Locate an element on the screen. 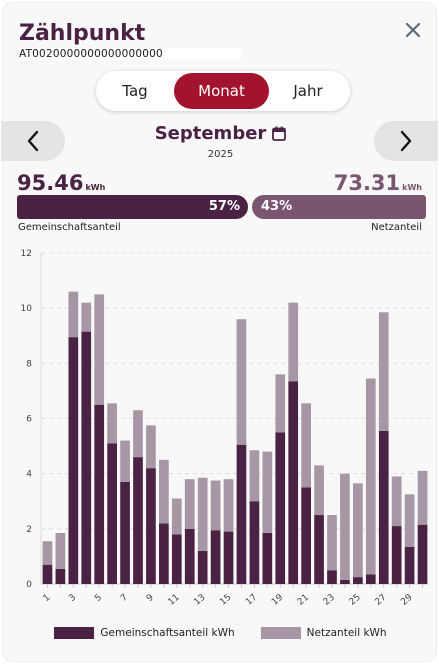 The width and height of the screenshot is (439, 664). tab-day: Tag is located at coordinates (135, 91).